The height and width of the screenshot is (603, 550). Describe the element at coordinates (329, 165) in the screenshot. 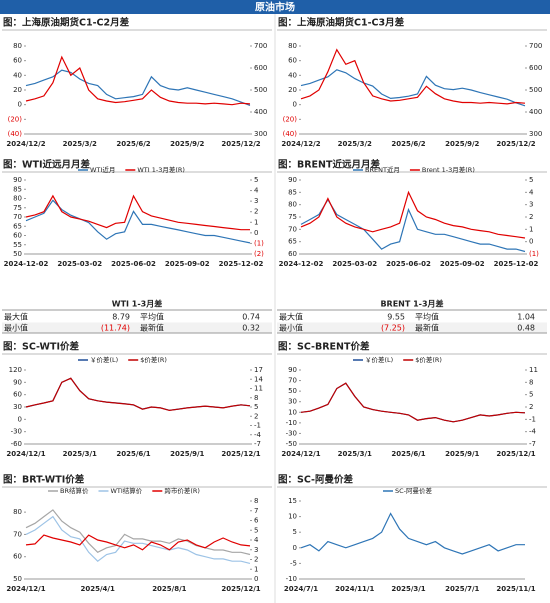

I see `chart-title: 图：BRENT近远月月差` at that location.